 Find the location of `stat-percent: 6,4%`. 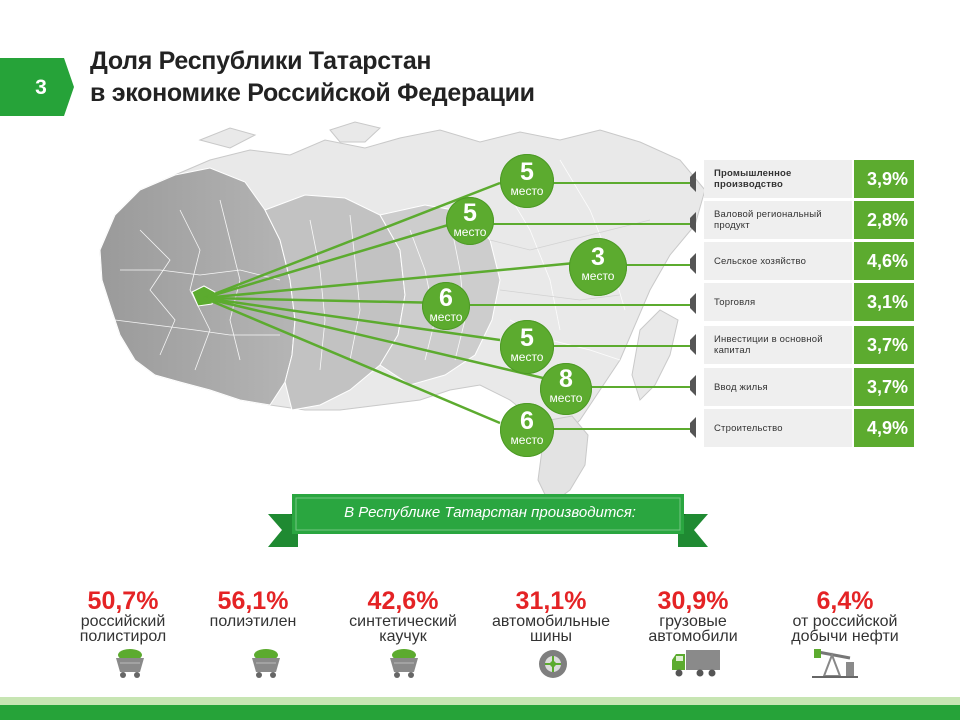

stat-percent: 6,4% is located at coordinates (845, 601).